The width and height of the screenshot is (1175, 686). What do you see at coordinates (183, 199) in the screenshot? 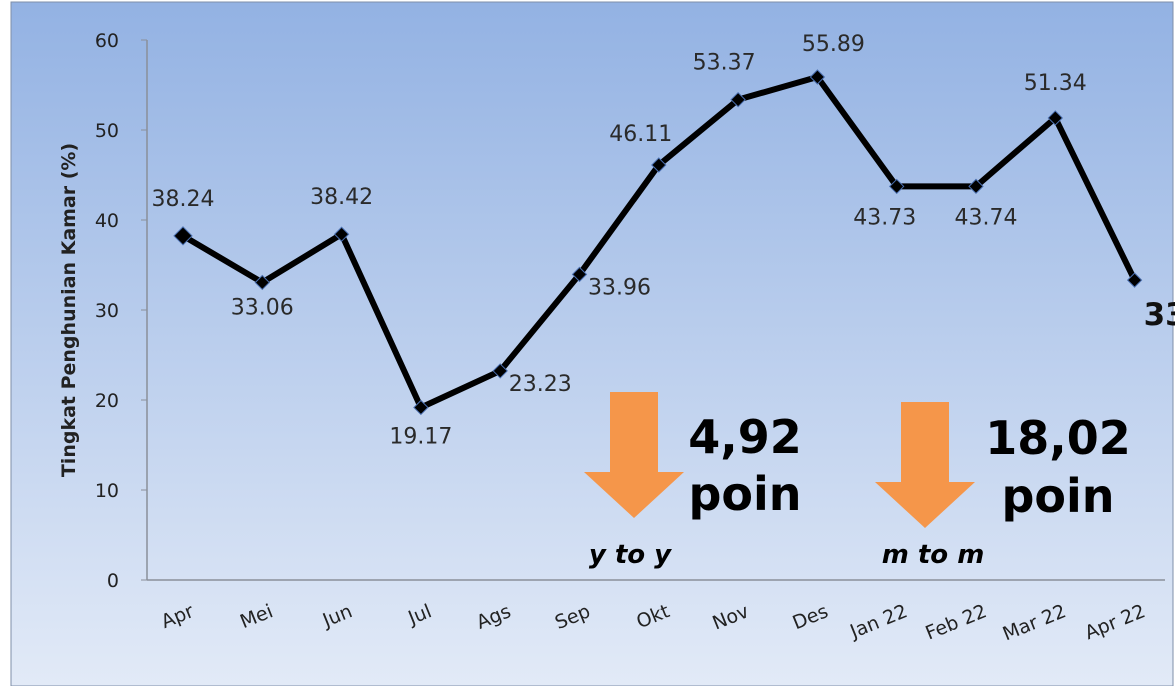
I see `data-label: 38.24` at bounding box center [183, 199].